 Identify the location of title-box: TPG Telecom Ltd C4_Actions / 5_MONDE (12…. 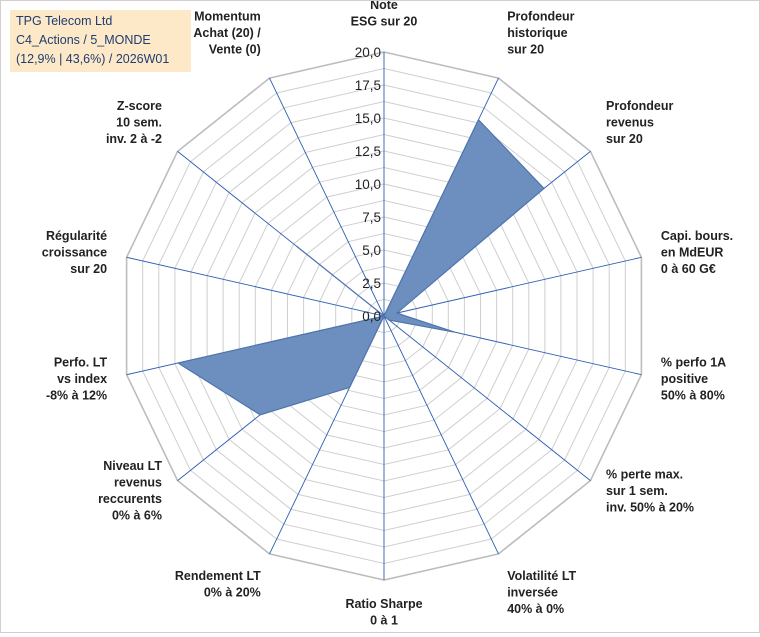
(100, 41).